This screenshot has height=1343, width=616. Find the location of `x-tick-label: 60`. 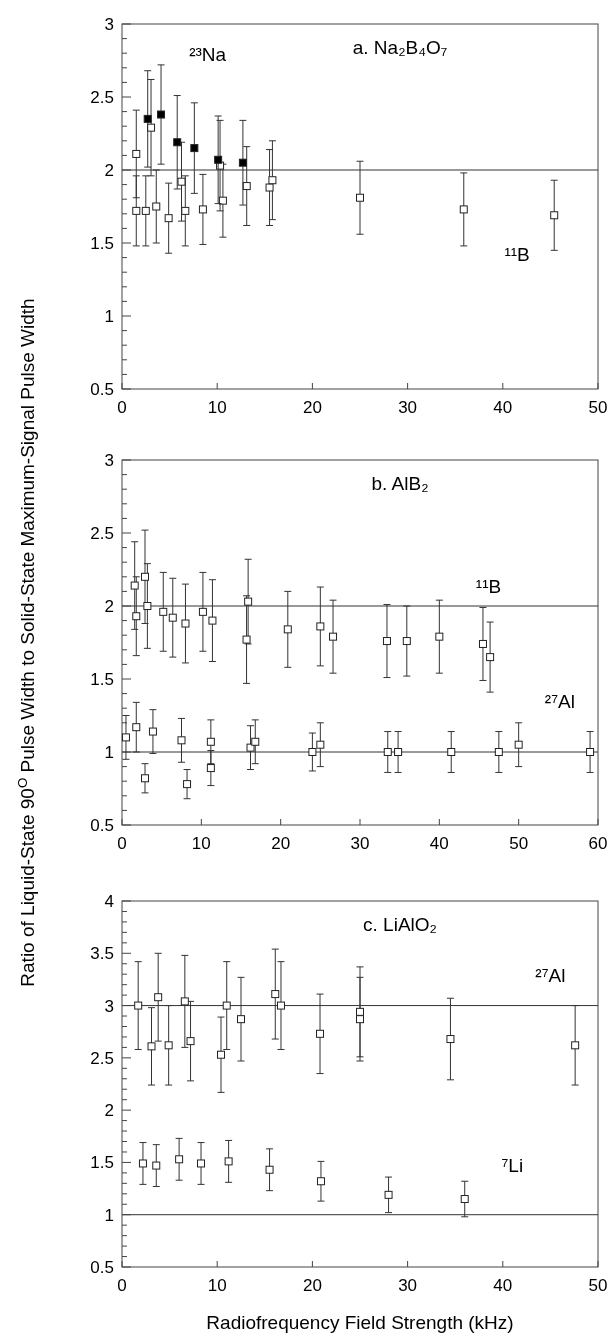

x-tick-label: 60 is located at coordinates (598, 843).